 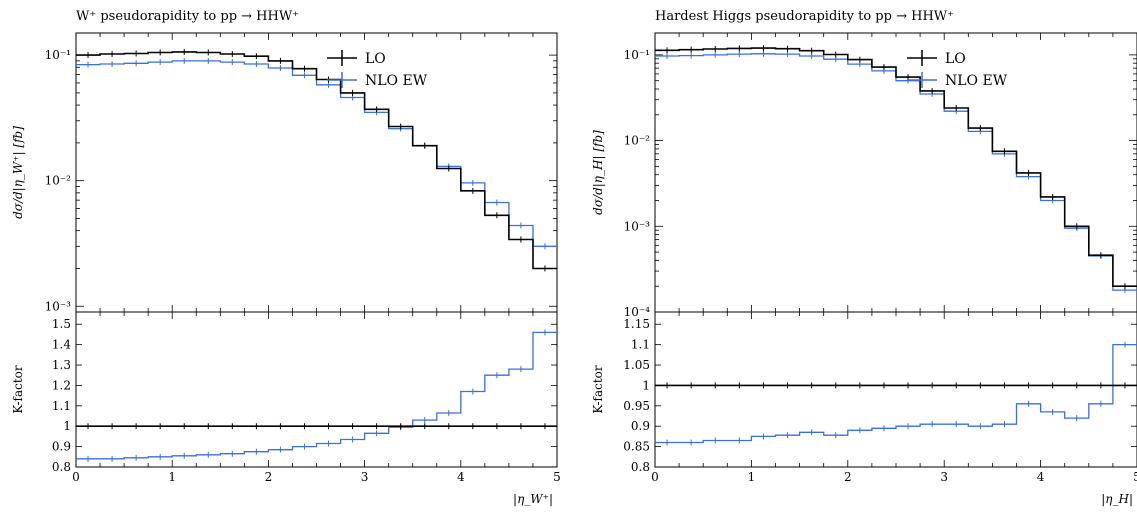 What do you see at coordinates (598, 389) in the screenshot?
I see `panel2-ratio-axis-label: K-factor` at bounding box center [598, 389].